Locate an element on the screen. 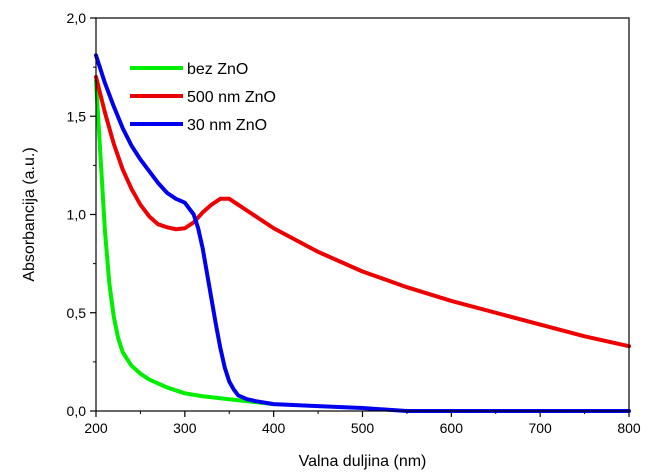 Image resolution: width=654 pixels, height=474 pixels. legend: bez ZnO 500 nm ZnO 30 nm ZnO is located at coordinates (203, 97).